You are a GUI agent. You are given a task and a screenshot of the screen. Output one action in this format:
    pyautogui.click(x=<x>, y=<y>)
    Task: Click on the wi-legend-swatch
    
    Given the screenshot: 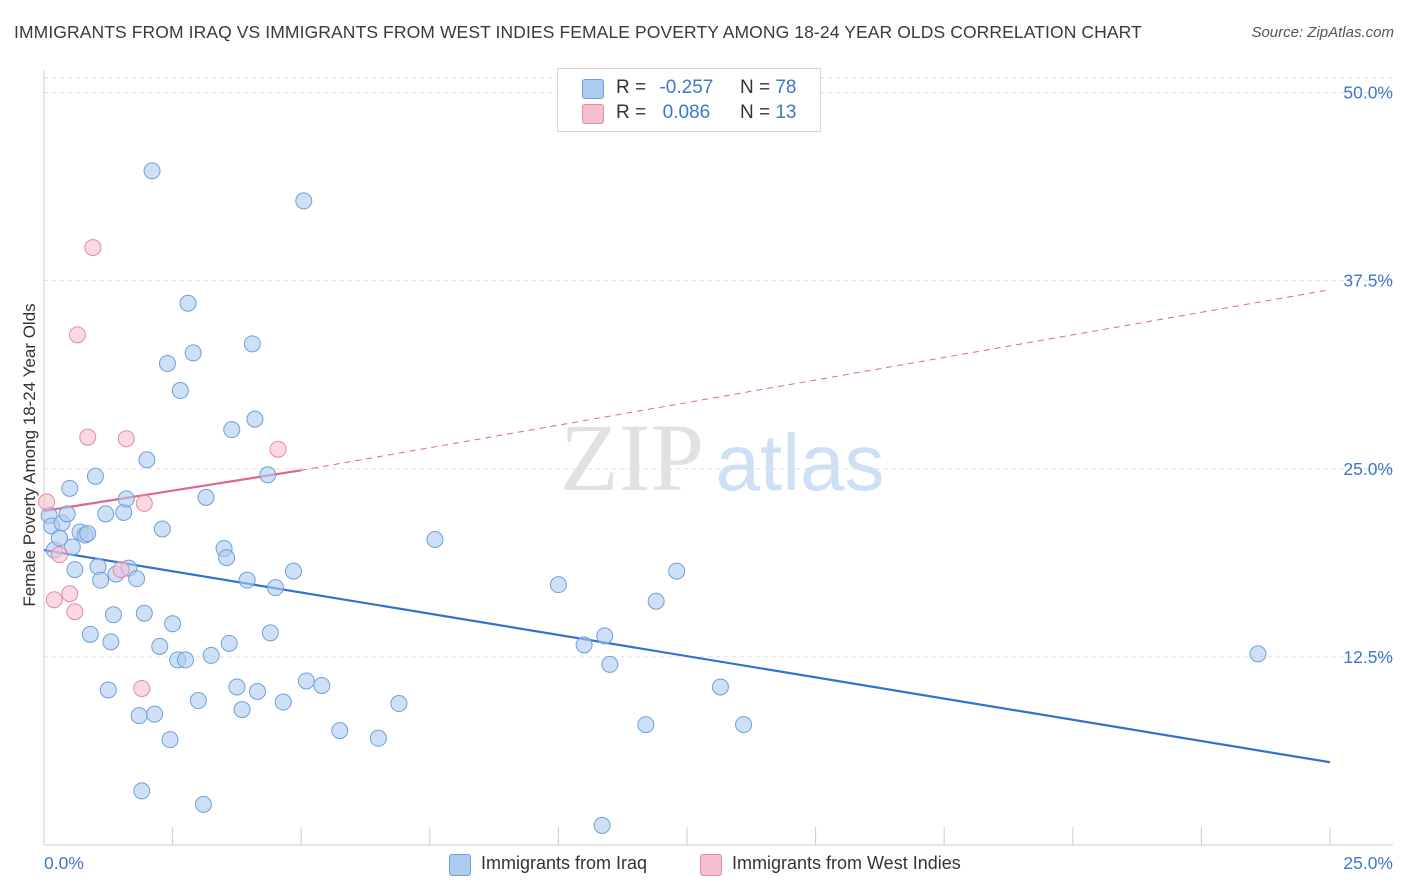 What is the action you would take?
    pyautogui.click(x=711, y=865)
    